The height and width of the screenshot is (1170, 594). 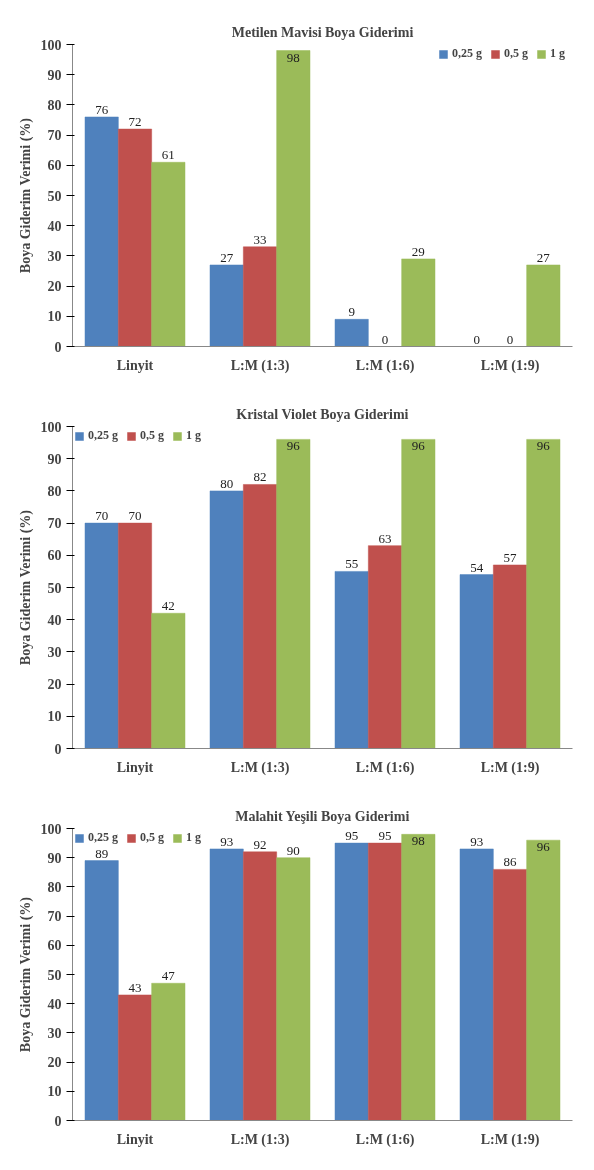 I want to click on data-label: 42, so click(x=168, y=606).